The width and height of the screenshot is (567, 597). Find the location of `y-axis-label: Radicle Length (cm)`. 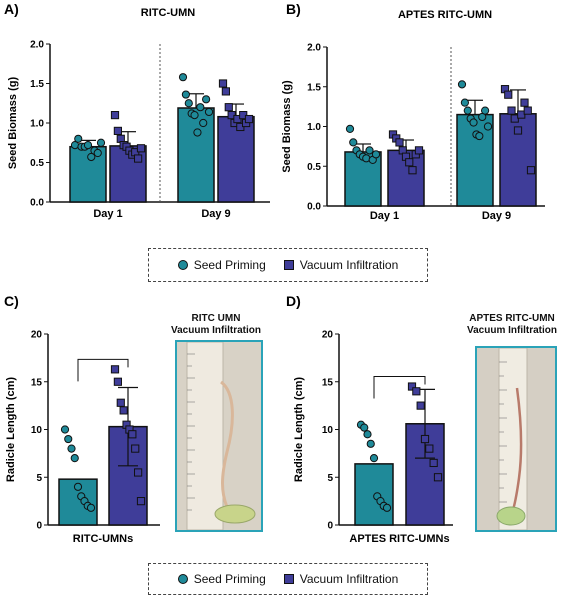

y-axis-label: Radicle Length (cm) is located at coordinates (11, 429).